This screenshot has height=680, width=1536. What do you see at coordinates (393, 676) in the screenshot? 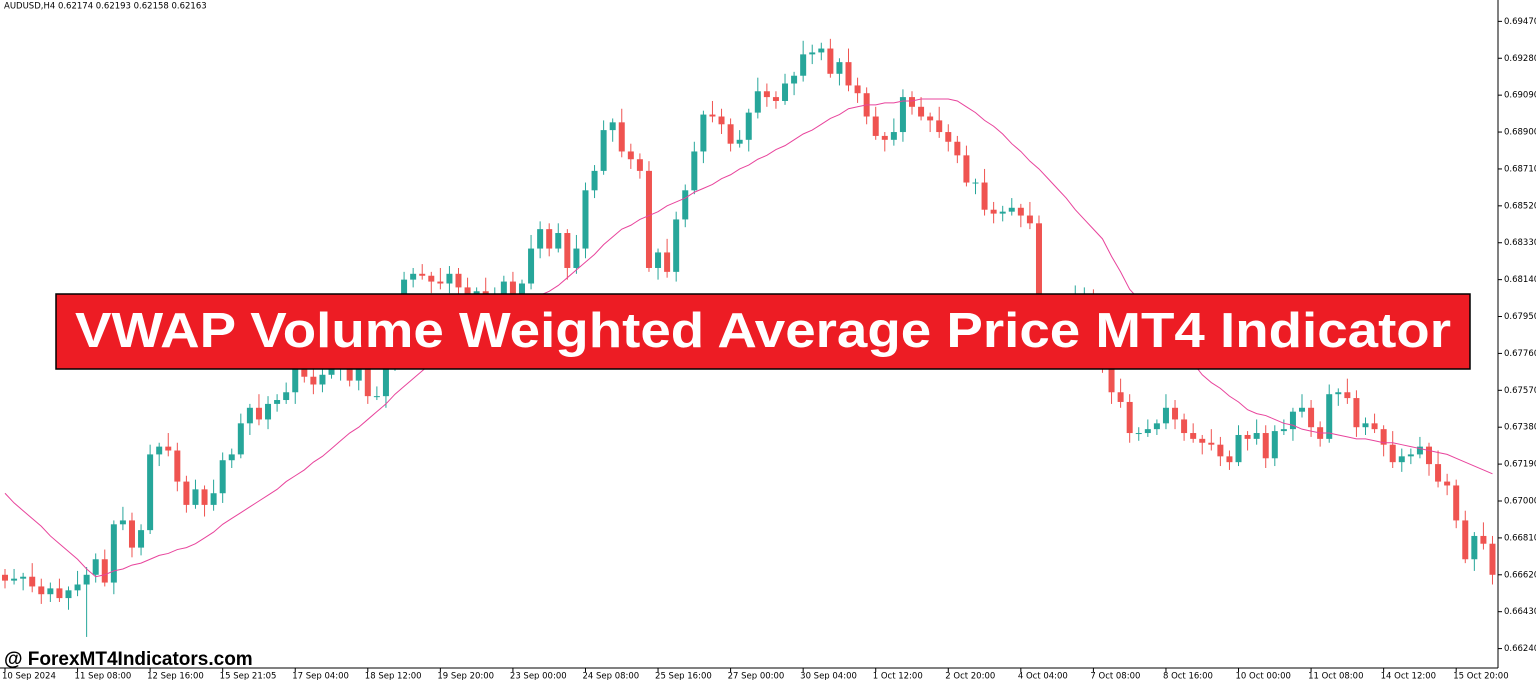
I see `x-tick-label: 18 Sep 12:00` at bounding box center [393, 676].